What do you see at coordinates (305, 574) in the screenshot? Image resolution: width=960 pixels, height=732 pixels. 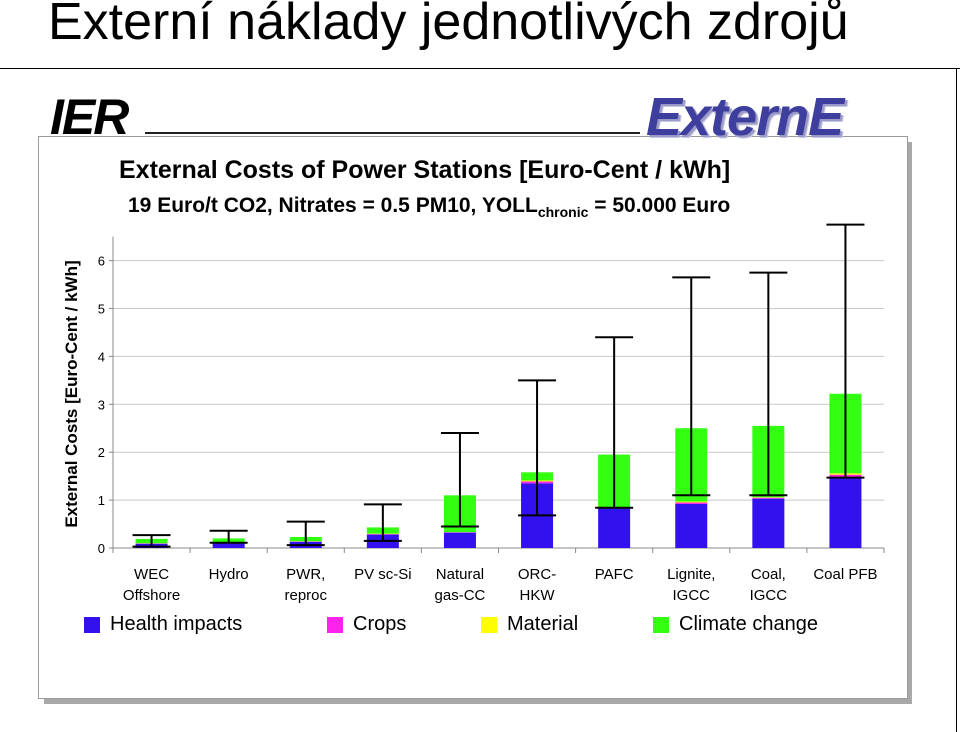 I see `x-tick-label: PWR,` at bounding box center [305, 574].